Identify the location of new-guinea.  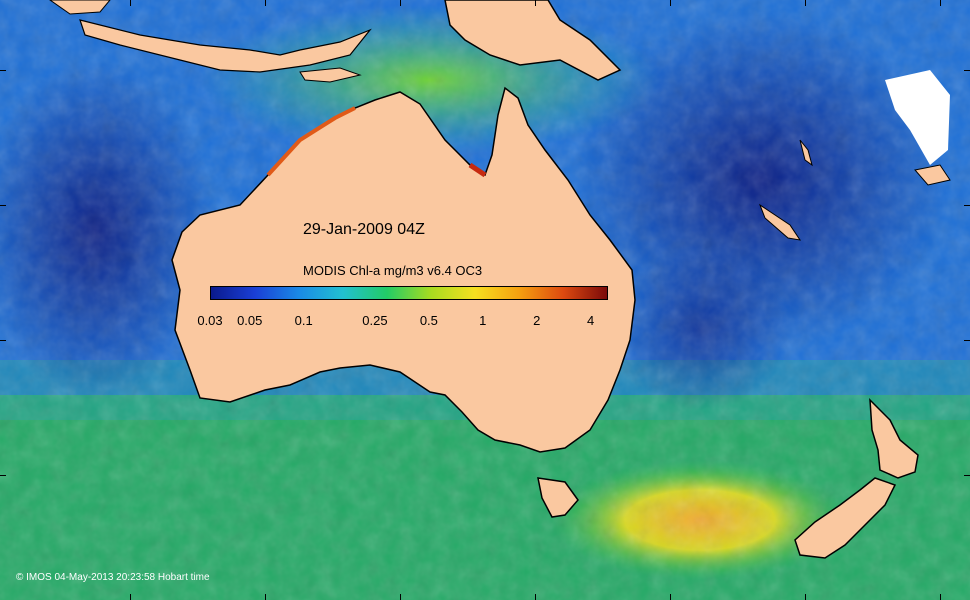
(533, 40).